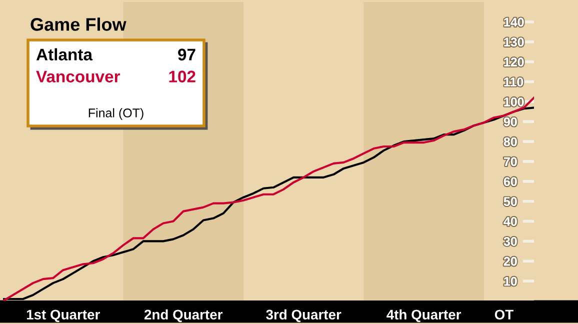 The width and height of the screenshot is (578, 324). What do you see at coordinates (514, 82) in the screenshot?
I see `y-tick-label: 110` at bounding box center [514, 82].